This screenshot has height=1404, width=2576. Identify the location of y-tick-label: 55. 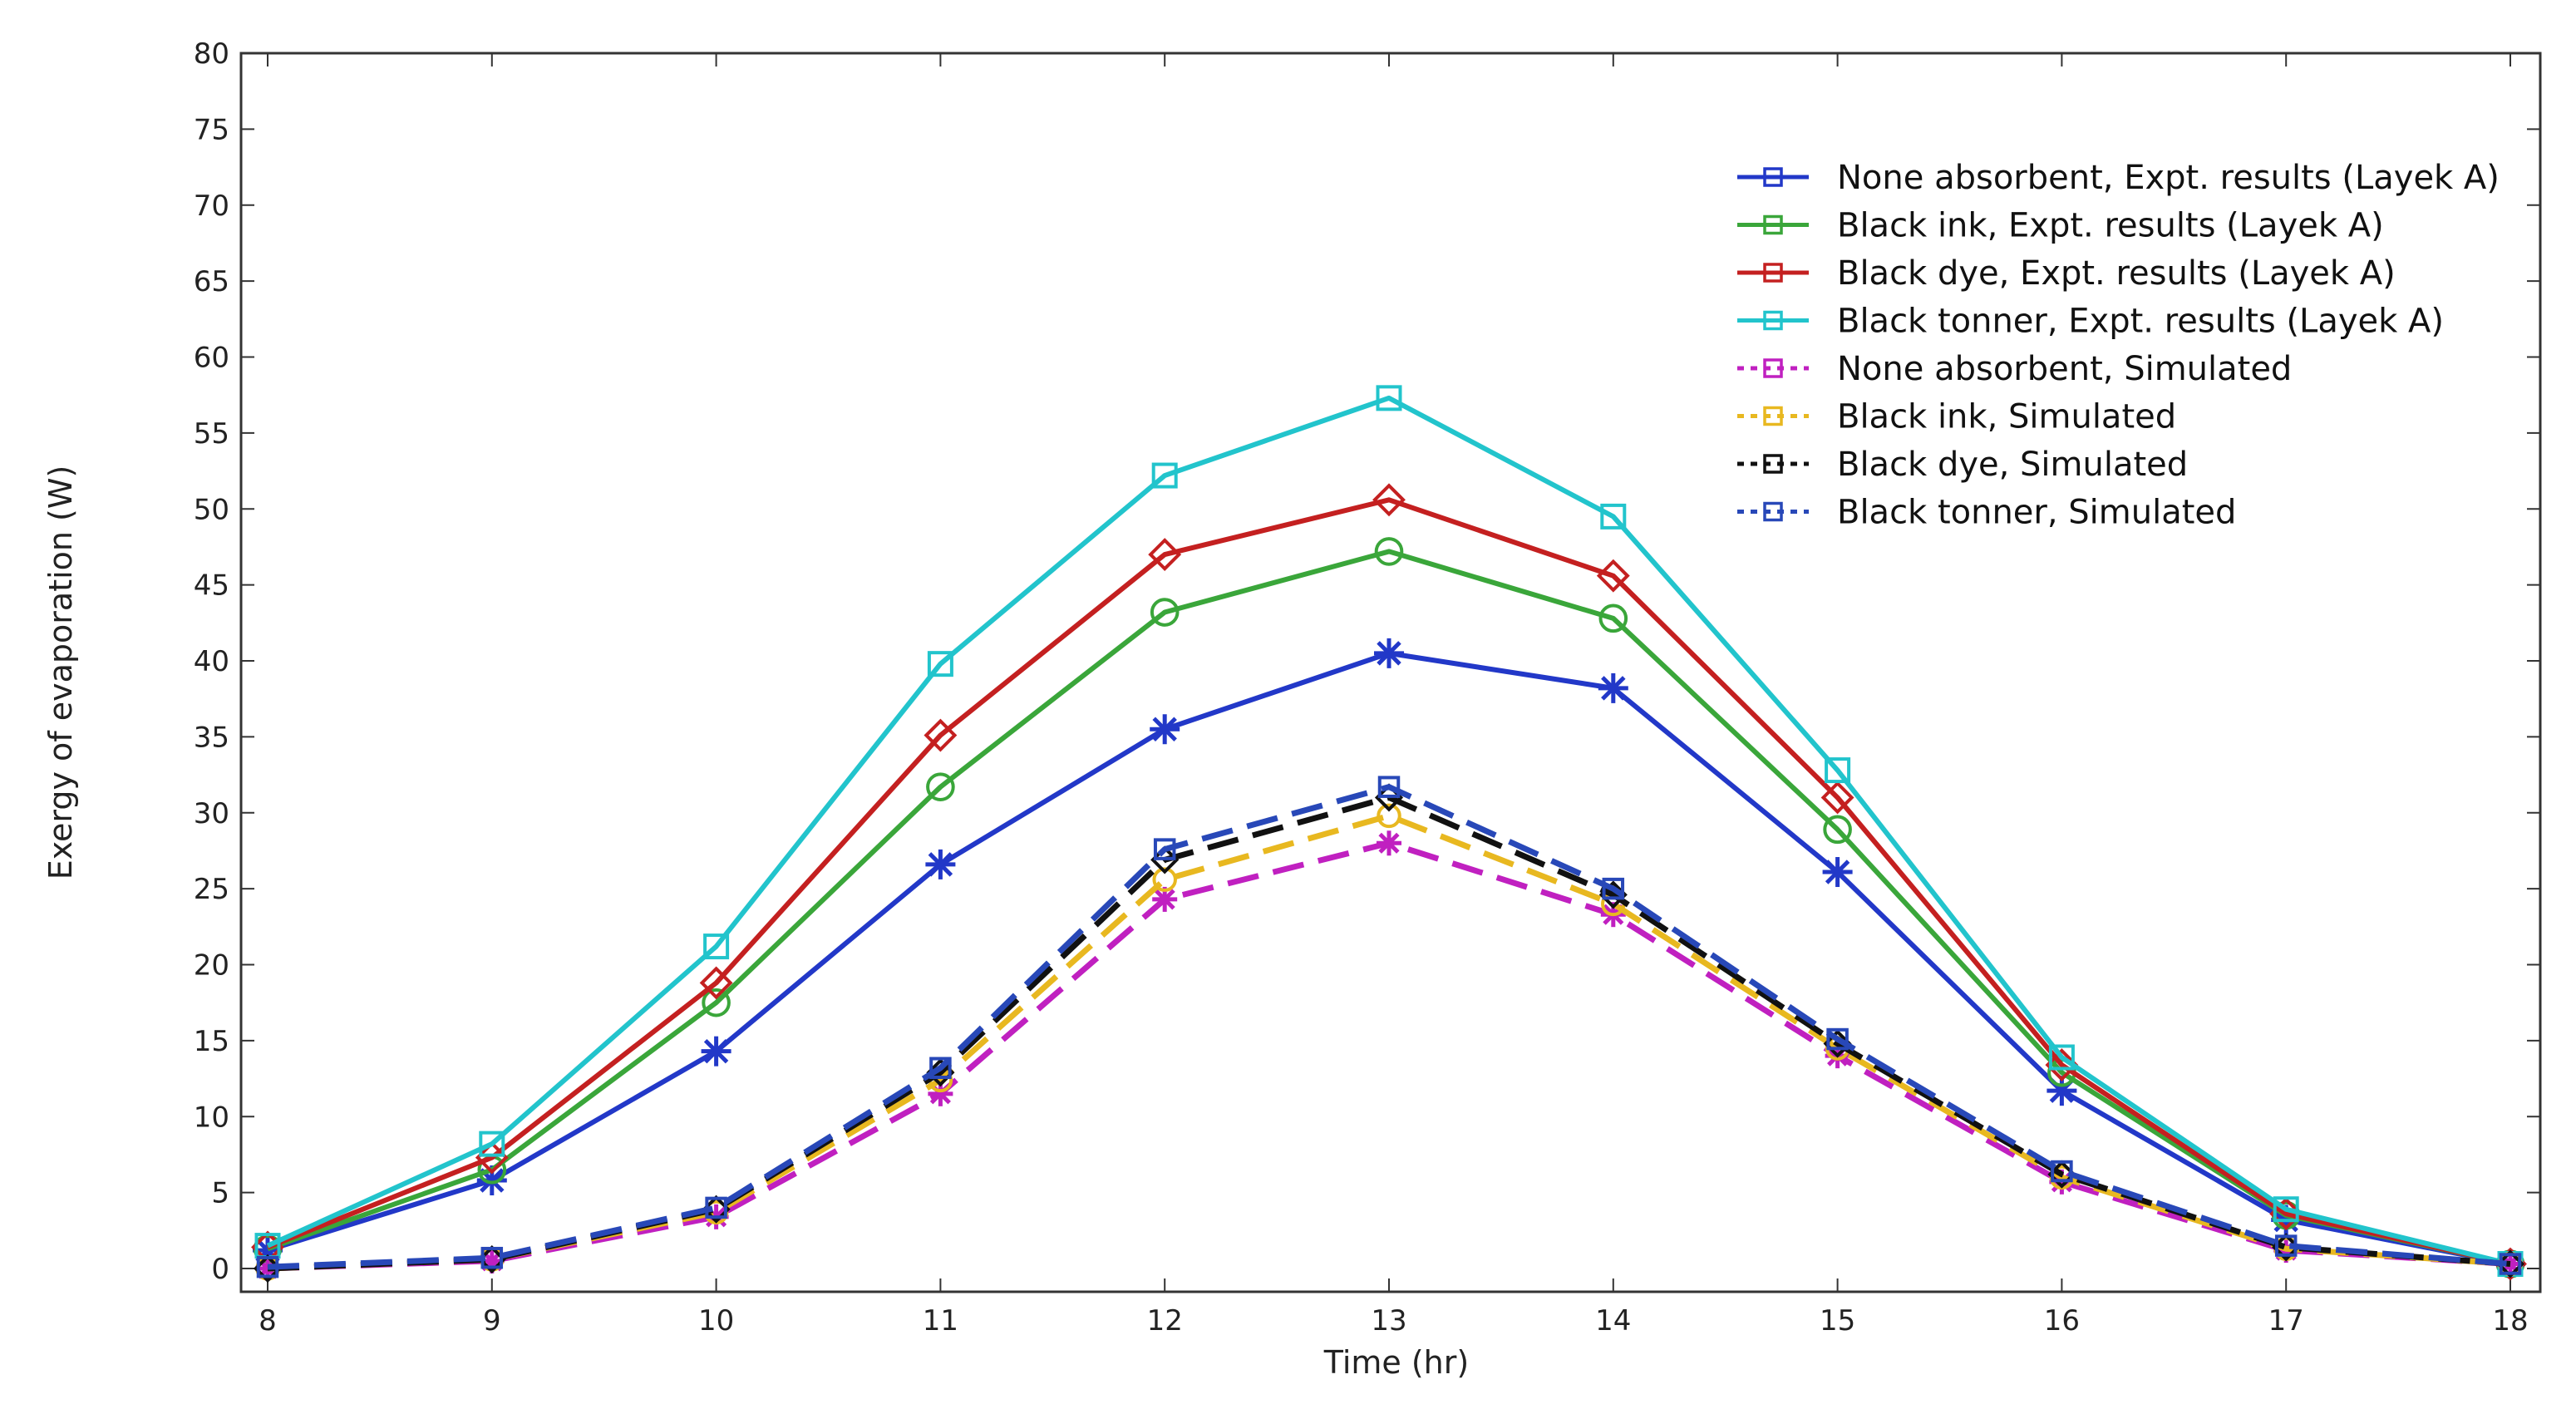
(211, 434).